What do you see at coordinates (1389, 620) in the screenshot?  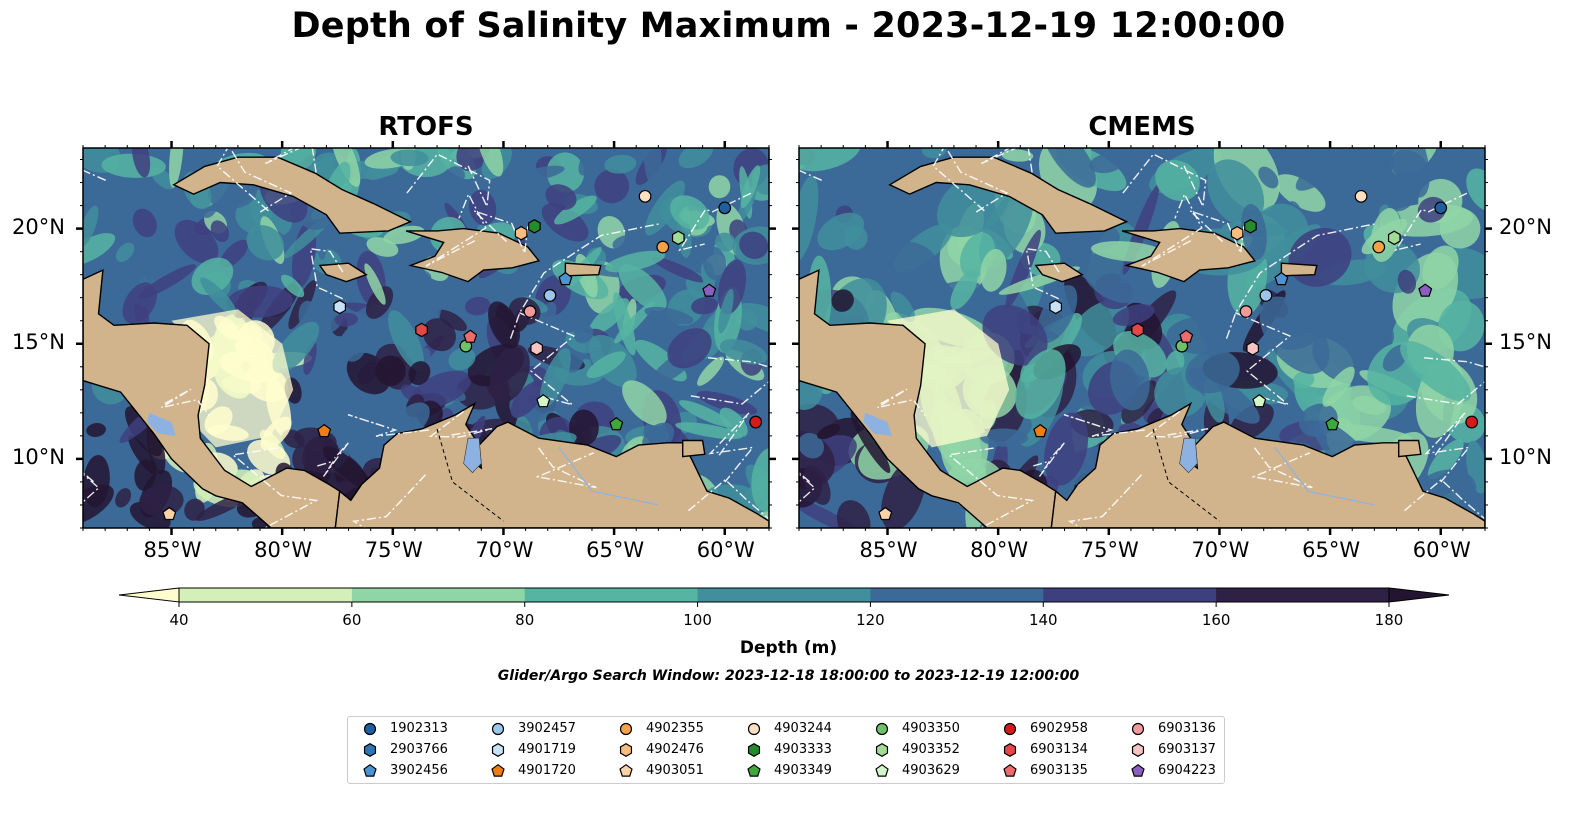 I see `colorbar-tick-label: 180` at bounding box center [1389, 620].